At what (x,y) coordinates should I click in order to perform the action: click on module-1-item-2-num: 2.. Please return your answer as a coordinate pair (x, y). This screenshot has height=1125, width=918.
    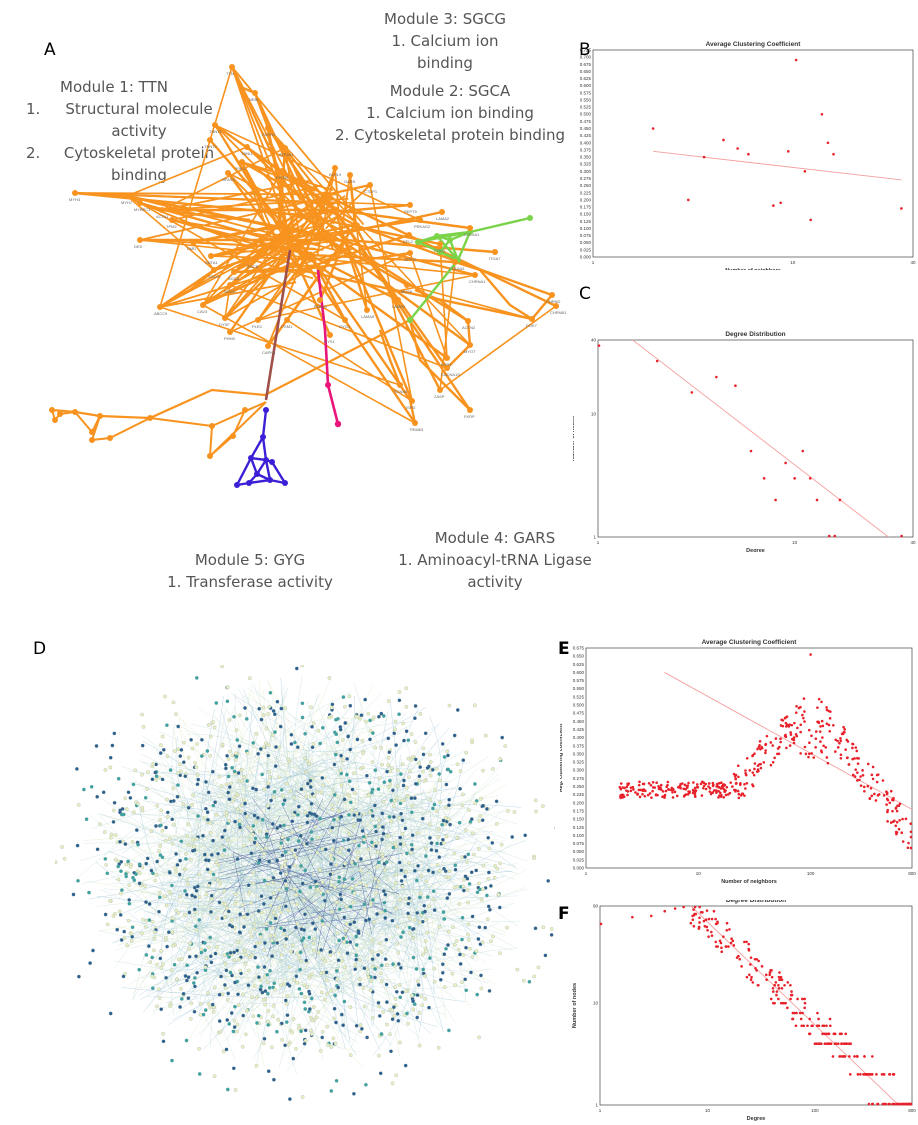
    Looking at the image, I should click on (33, 153).